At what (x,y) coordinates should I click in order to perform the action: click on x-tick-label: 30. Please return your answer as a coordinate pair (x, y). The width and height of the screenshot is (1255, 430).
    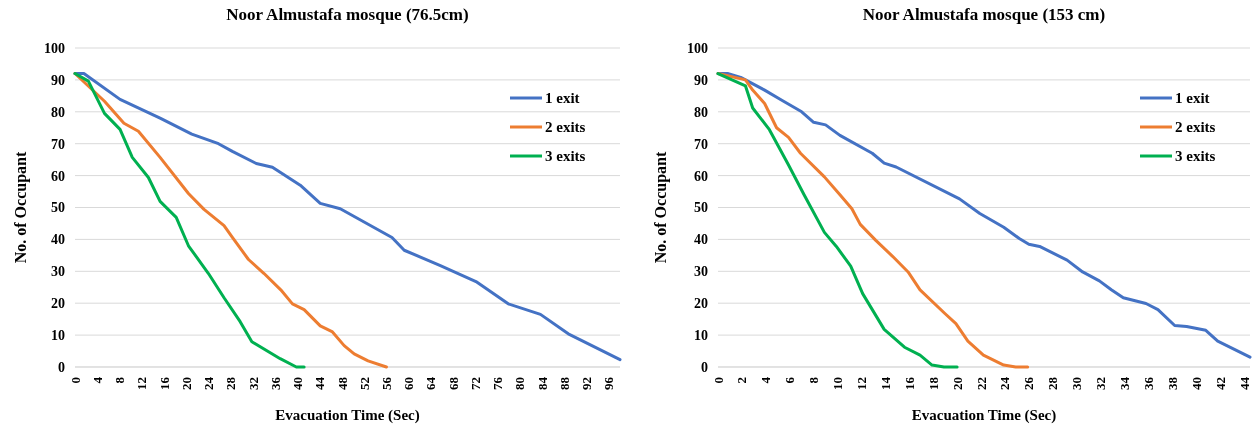
    Looking at the image, I should click on (1077, 383).